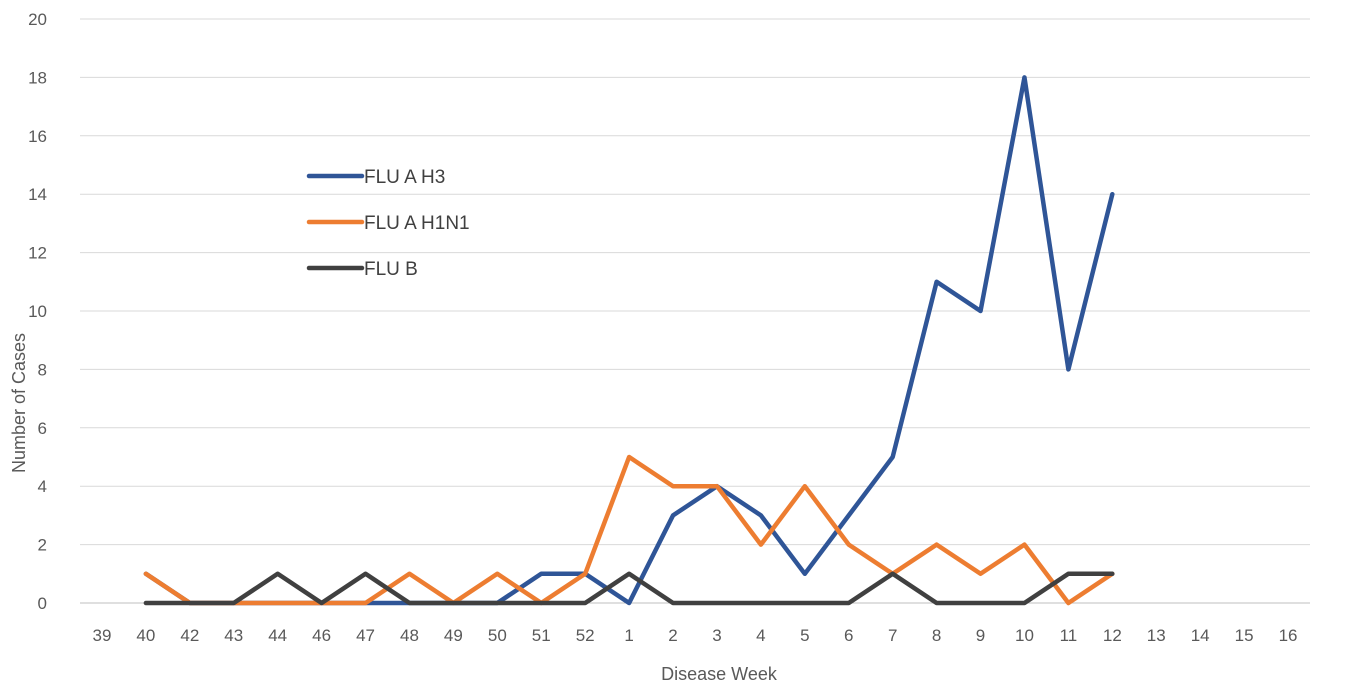 The width and height of the screenshot is (1351, 686). I want to click on y-tick-label: 8, so click(42, 369).